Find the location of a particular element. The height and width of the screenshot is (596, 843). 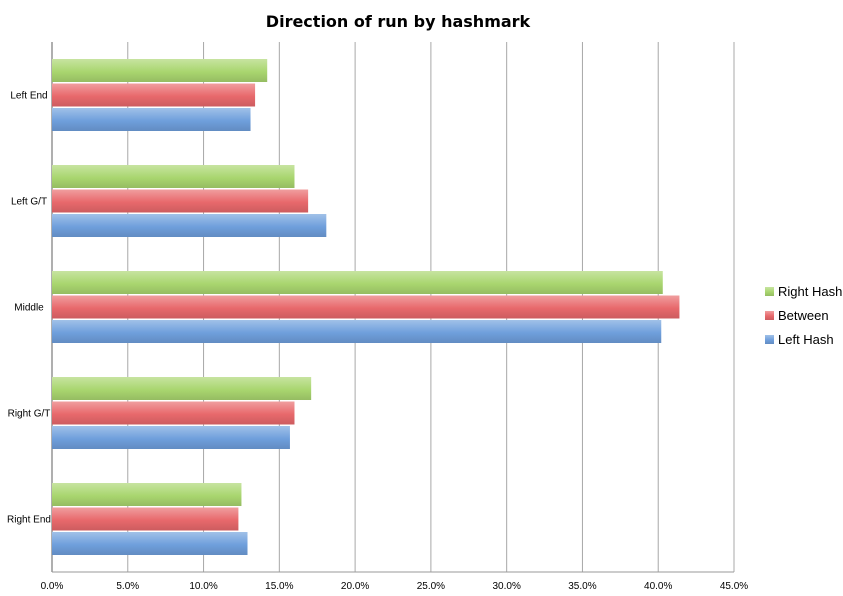

x-tick-label: 45.0% is located at coordinates (734, 586).